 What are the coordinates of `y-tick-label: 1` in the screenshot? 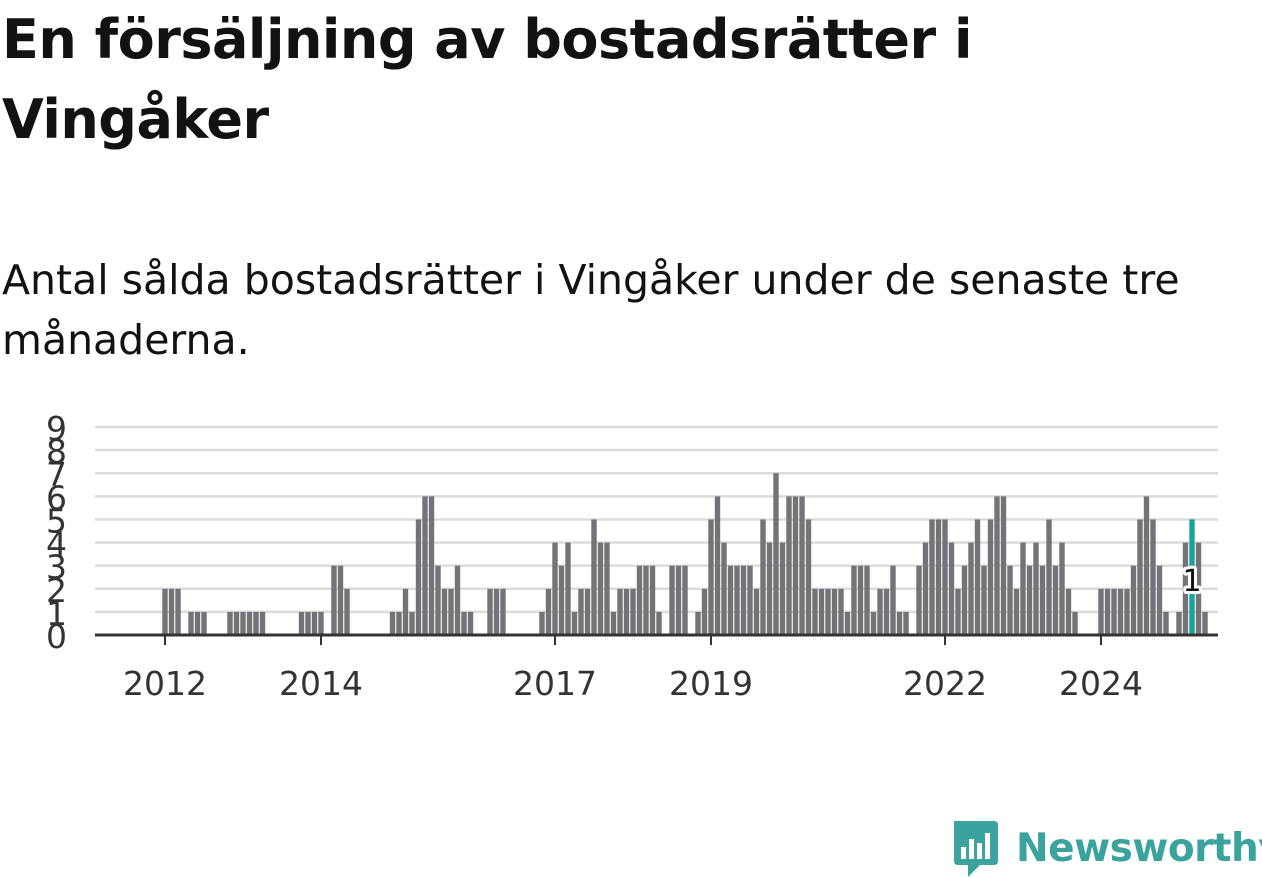 It's located at (56, 613).